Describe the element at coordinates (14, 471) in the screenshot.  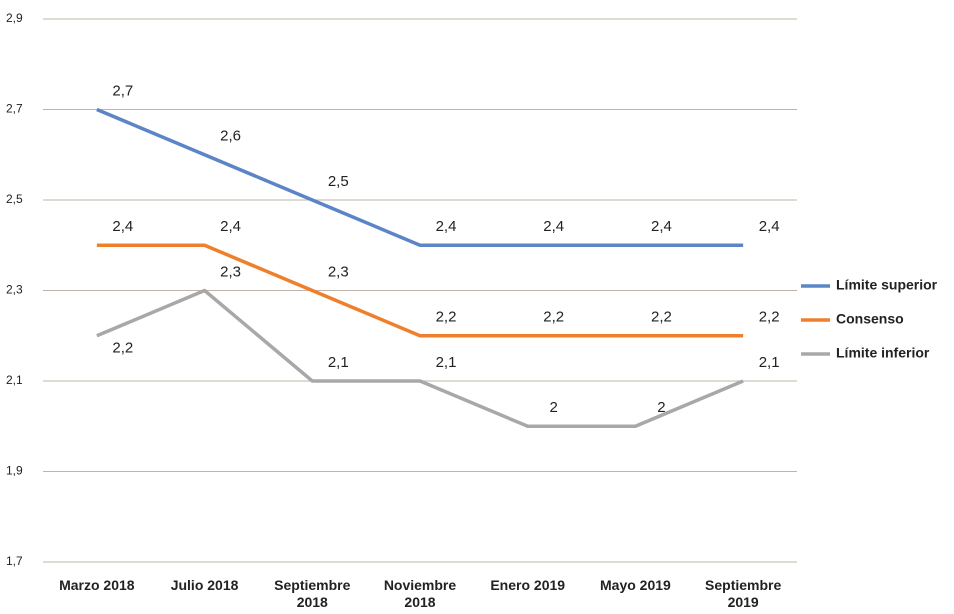
I see `y-tick-label: 1,9` at that location.